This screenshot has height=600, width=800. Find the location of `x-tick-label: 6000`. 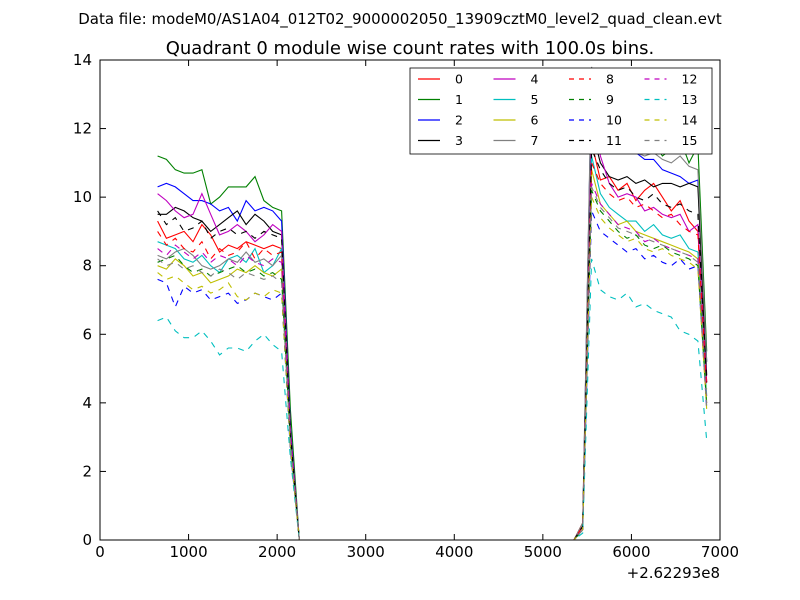

x-tick-label: 6000 is located at coordinates (631, 552).